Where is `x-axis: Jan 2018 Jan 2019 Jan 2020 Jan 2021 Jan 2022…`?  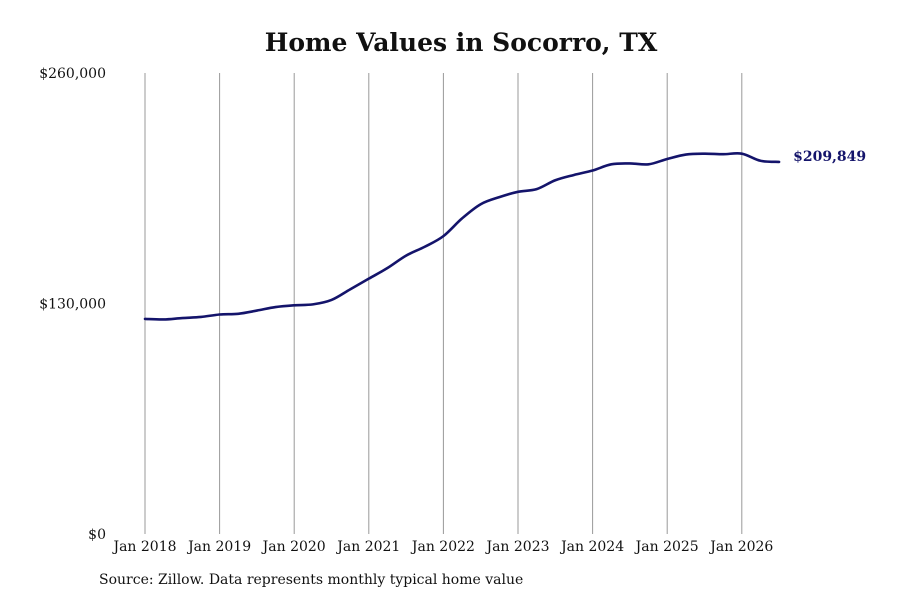 x-axis: Jan 2018 Jan 2019 Jan 2020 Jan 2021 Jan 2022… is located at coordinates (442, 547).